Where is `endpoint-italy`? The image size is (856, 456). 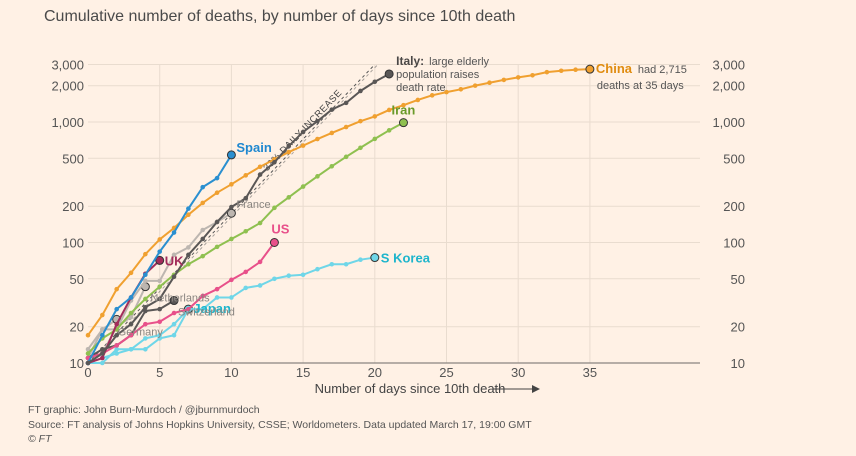
endpoint-italy is located at coordinates (389, 74).